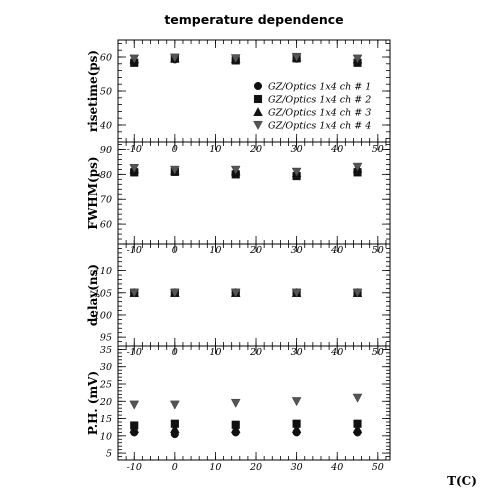 This screenshot has width=490, height=490. Describe the element at coordinates (109, 454) in the screenshot. I see `y-tick-label: 5` at that location.